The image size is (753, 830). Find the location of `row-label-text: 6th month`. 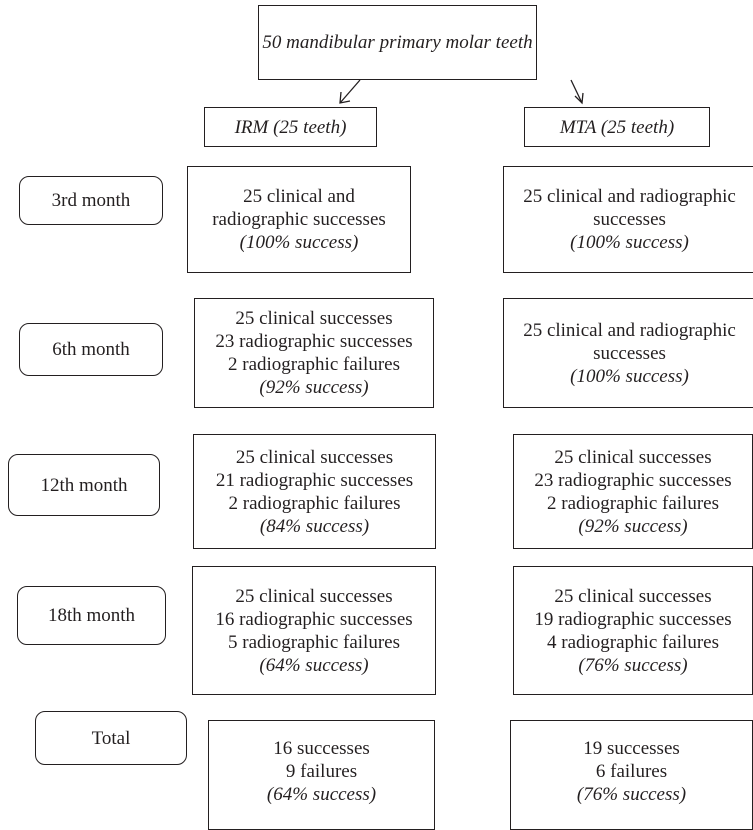

row-label-text: 6th month is located at coordinates (91, 349).